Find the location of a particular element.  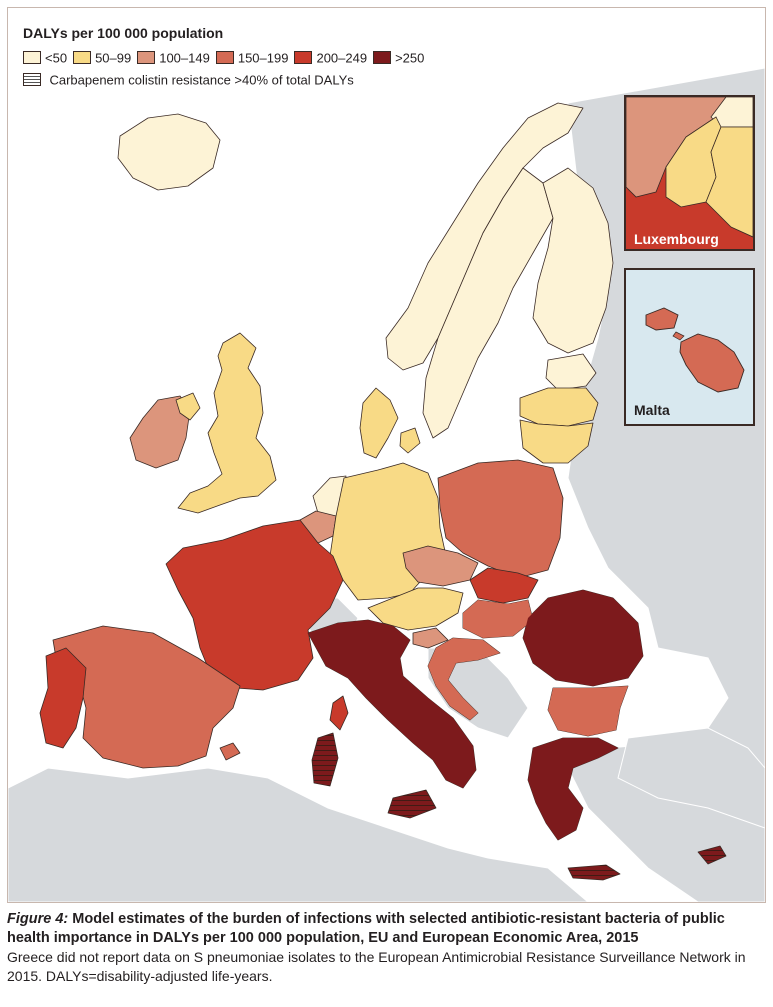

legend-bin-4: 200–249 is located at coordinates (330, 58).